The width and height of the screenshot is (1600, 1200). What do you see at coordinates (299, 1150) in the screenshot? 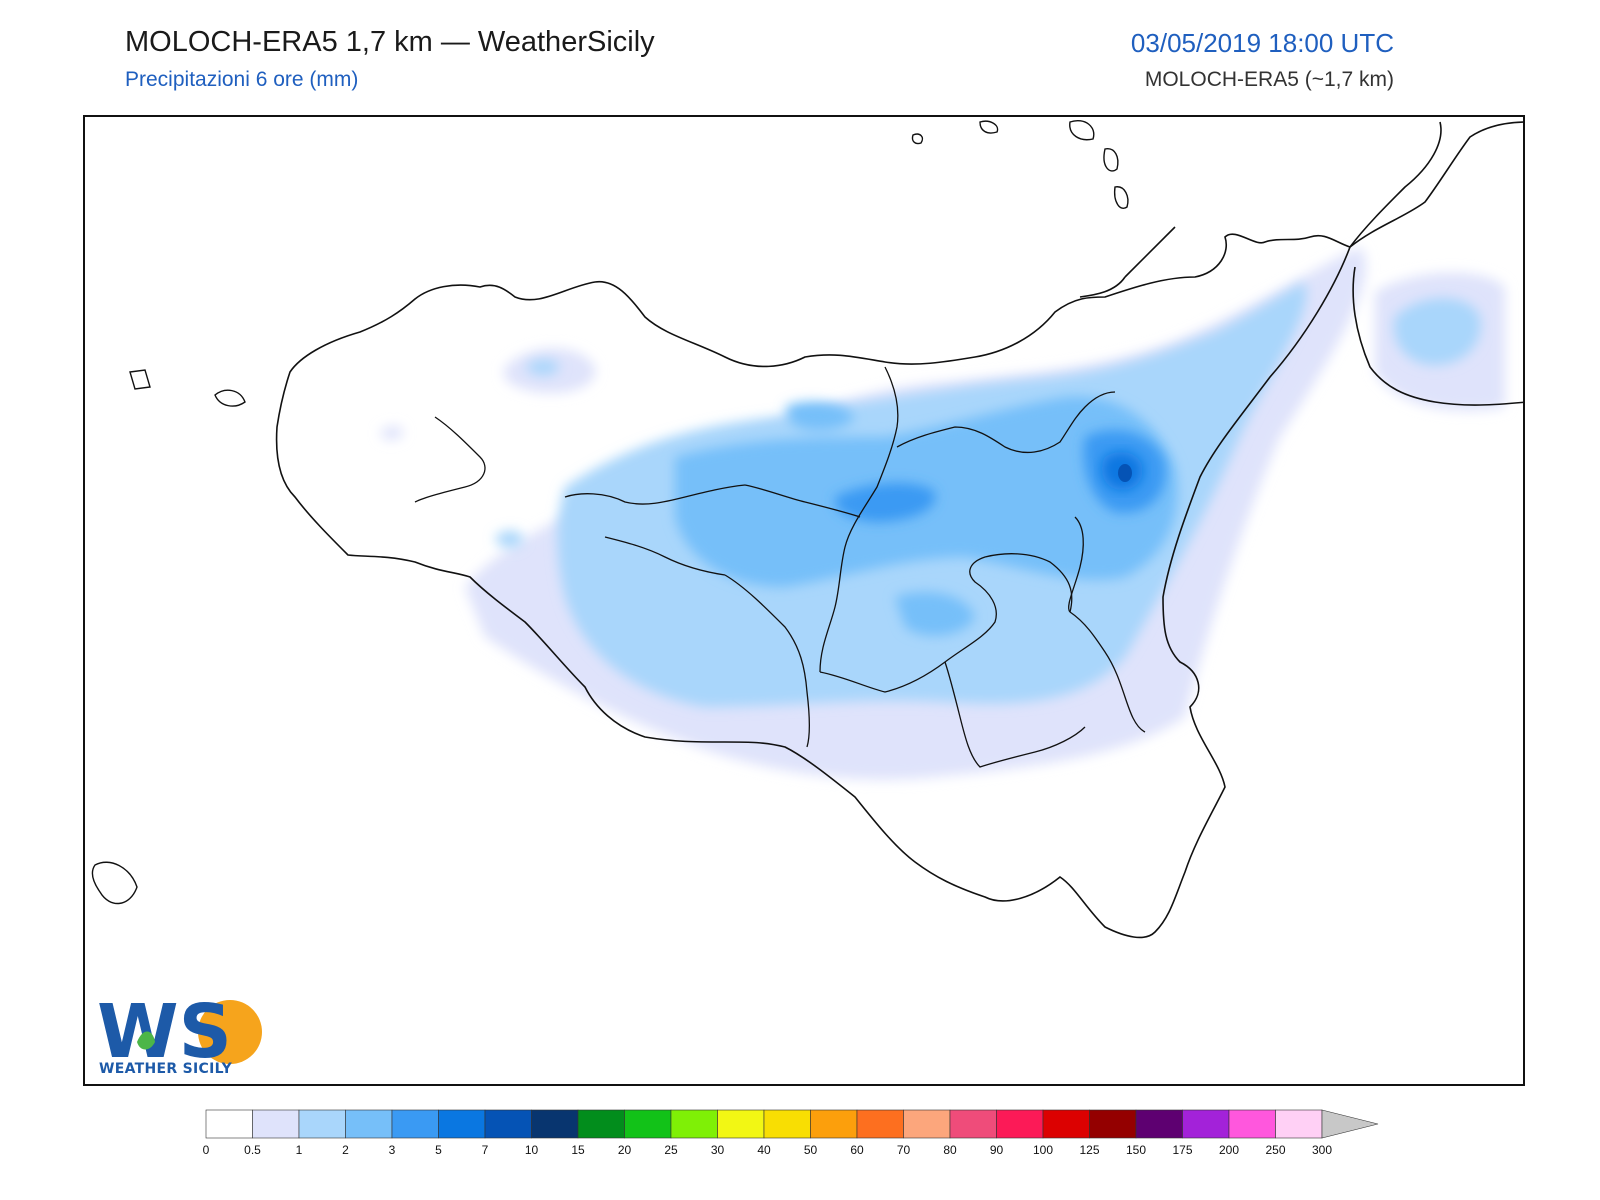
I see `legend-tick-label: 1` at bounding box center [299, 1150].